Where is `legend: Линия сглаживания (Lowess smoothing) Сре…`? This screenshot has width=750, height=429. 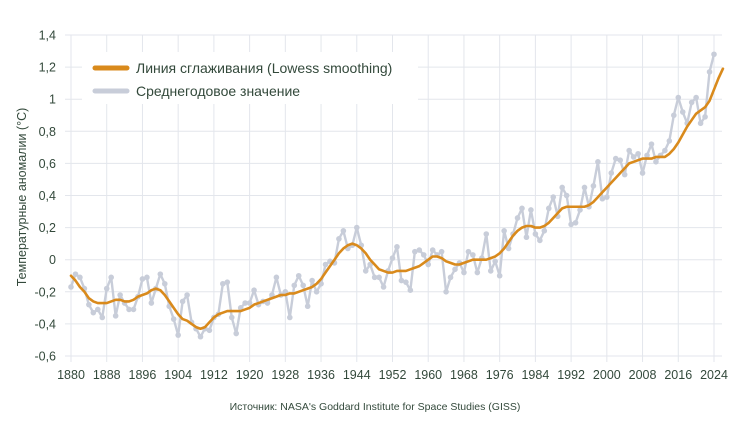 legend: Линия сглаживания (Lowess smoothing) Сре… is located at coordinates (250, 78).